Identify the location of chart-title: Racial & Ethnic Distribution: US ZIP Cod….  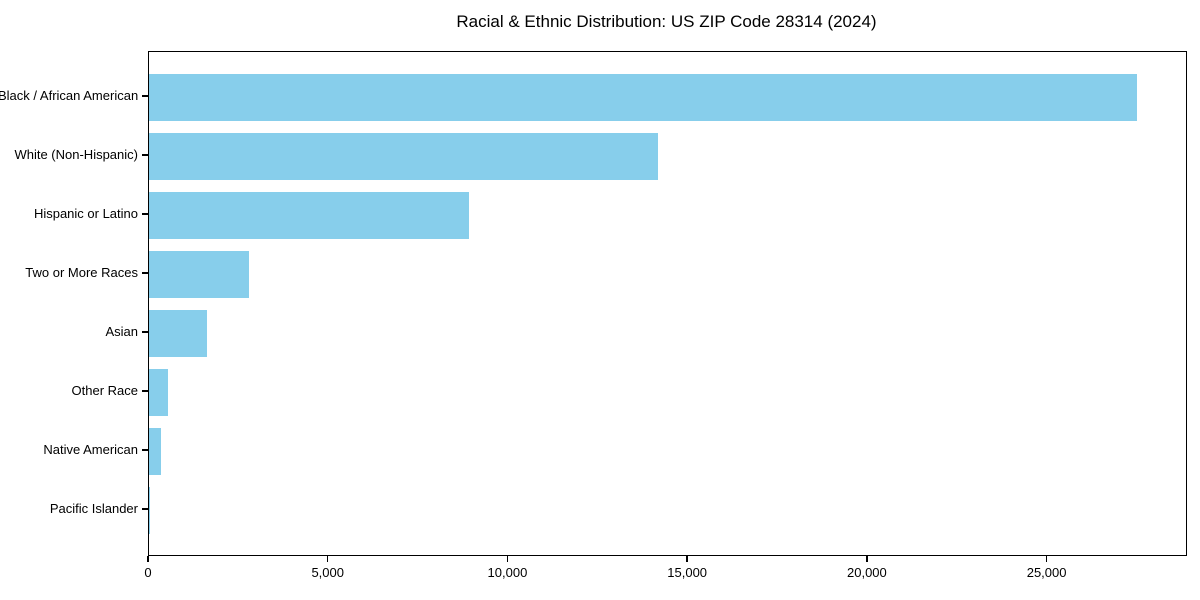
(666, 21).